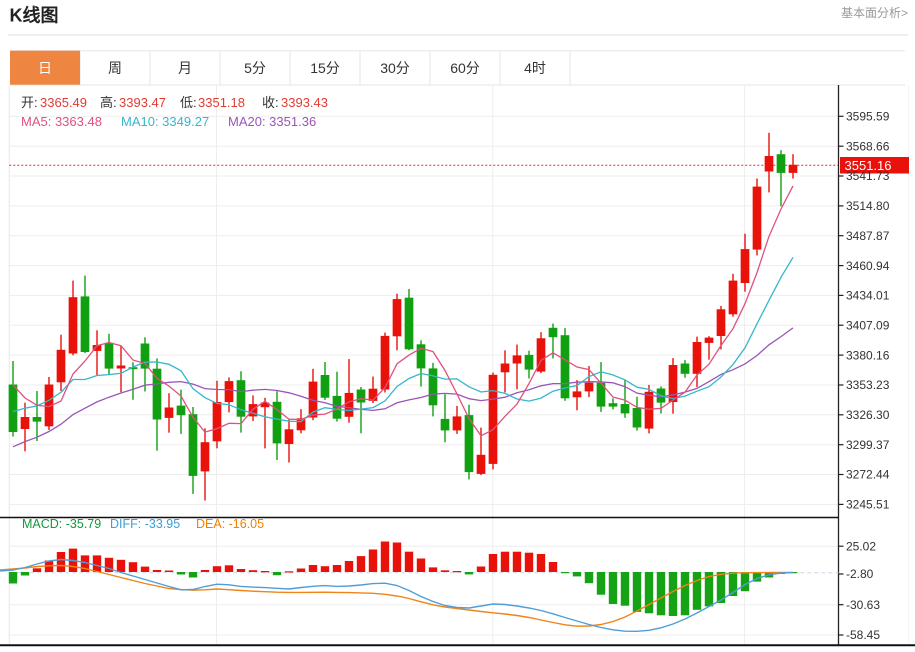 The image size is (915, 652). Describe the element at coordinates (863, 605) in the screenshot. I see `svg-text: -30.63` at that location.